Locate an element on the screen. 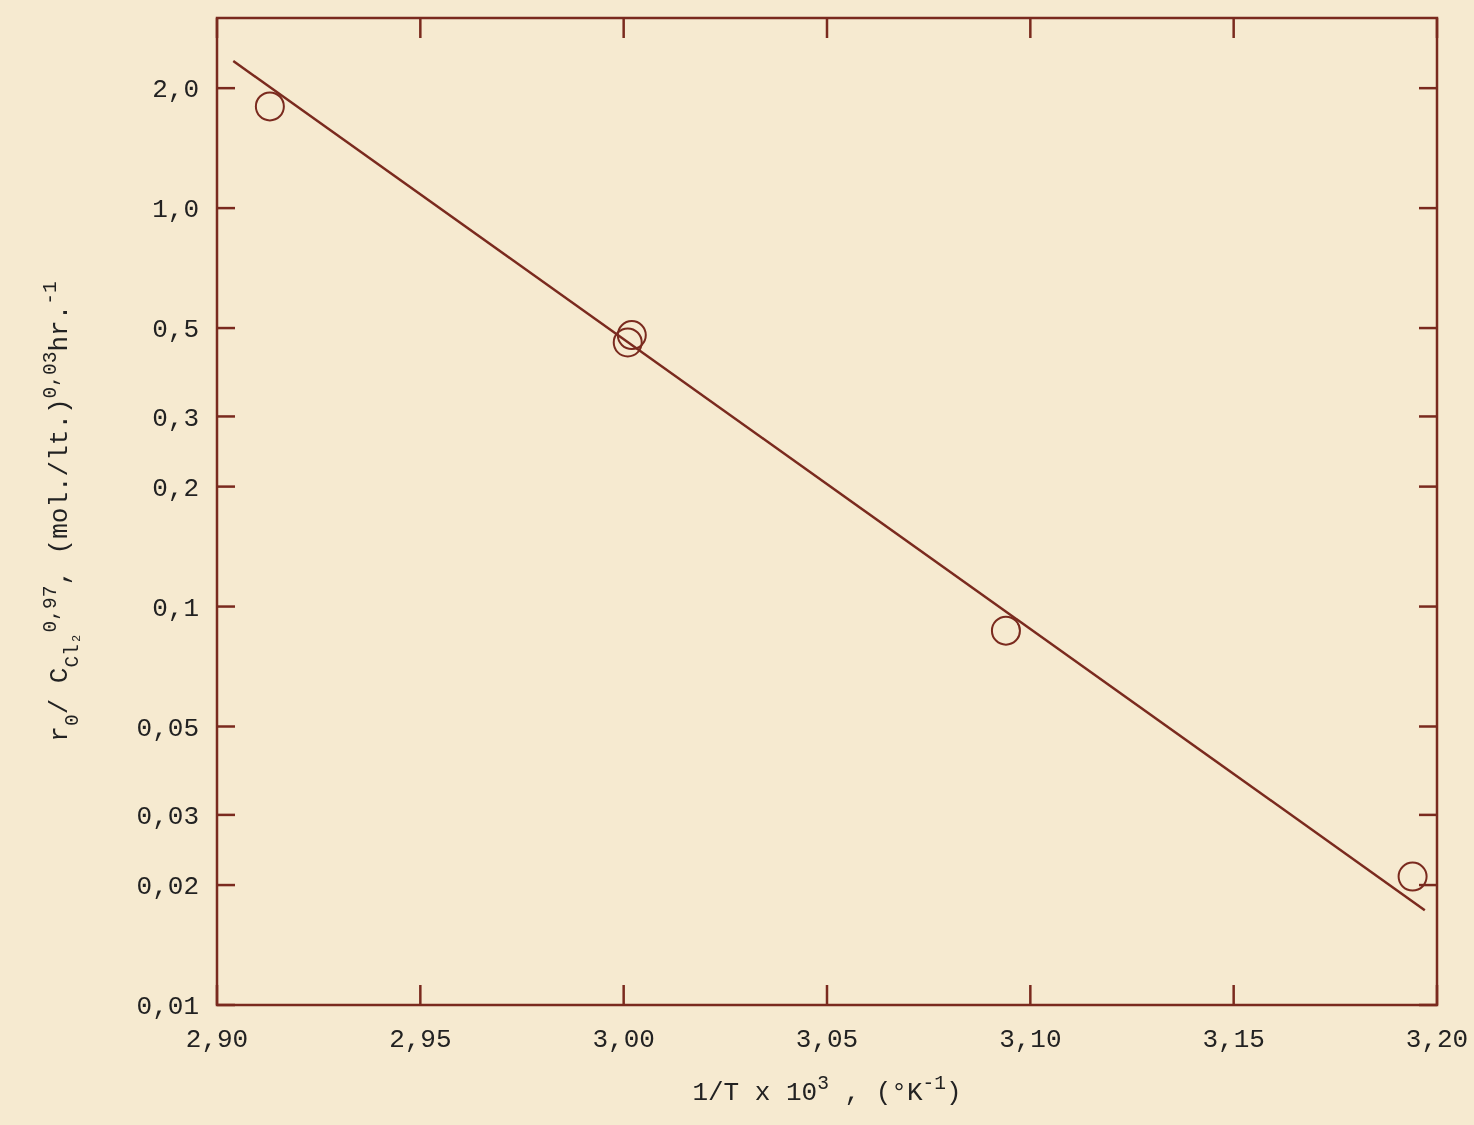 The image size is (1474, 1125). x-axis-title: 1/T x 10$^{3}$ , (°K$^{-1}$) is located at coordinates (827, 1090).